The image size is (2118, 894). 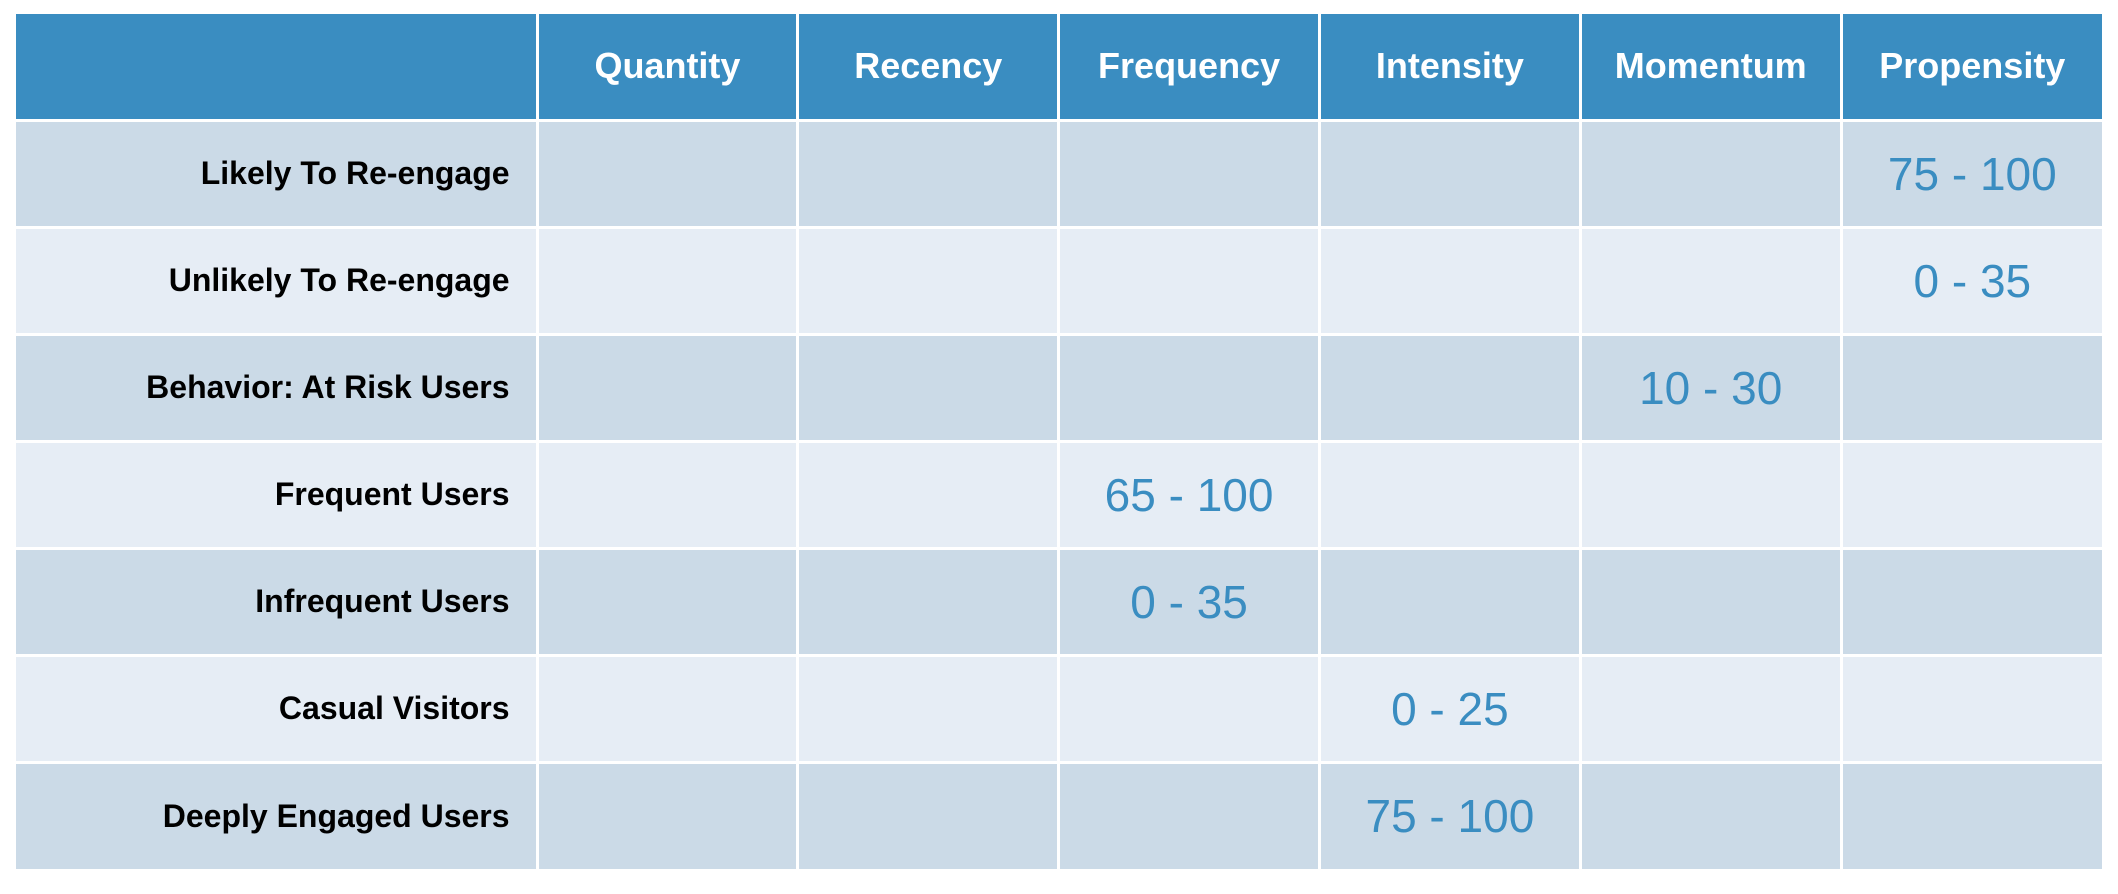 I want to click on row-label: Likely To Re-engage, so click(x=276, y=173).